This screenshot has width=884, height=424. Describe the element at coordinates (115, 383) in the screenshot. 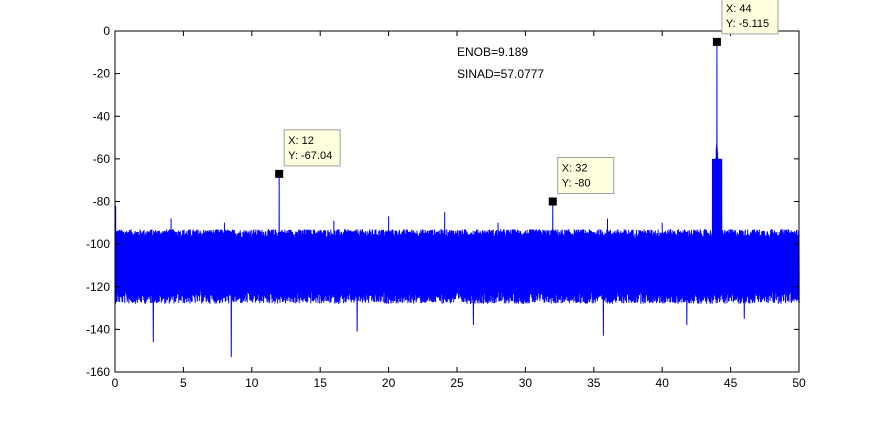

I see `x-tick-label: 0` at that location.